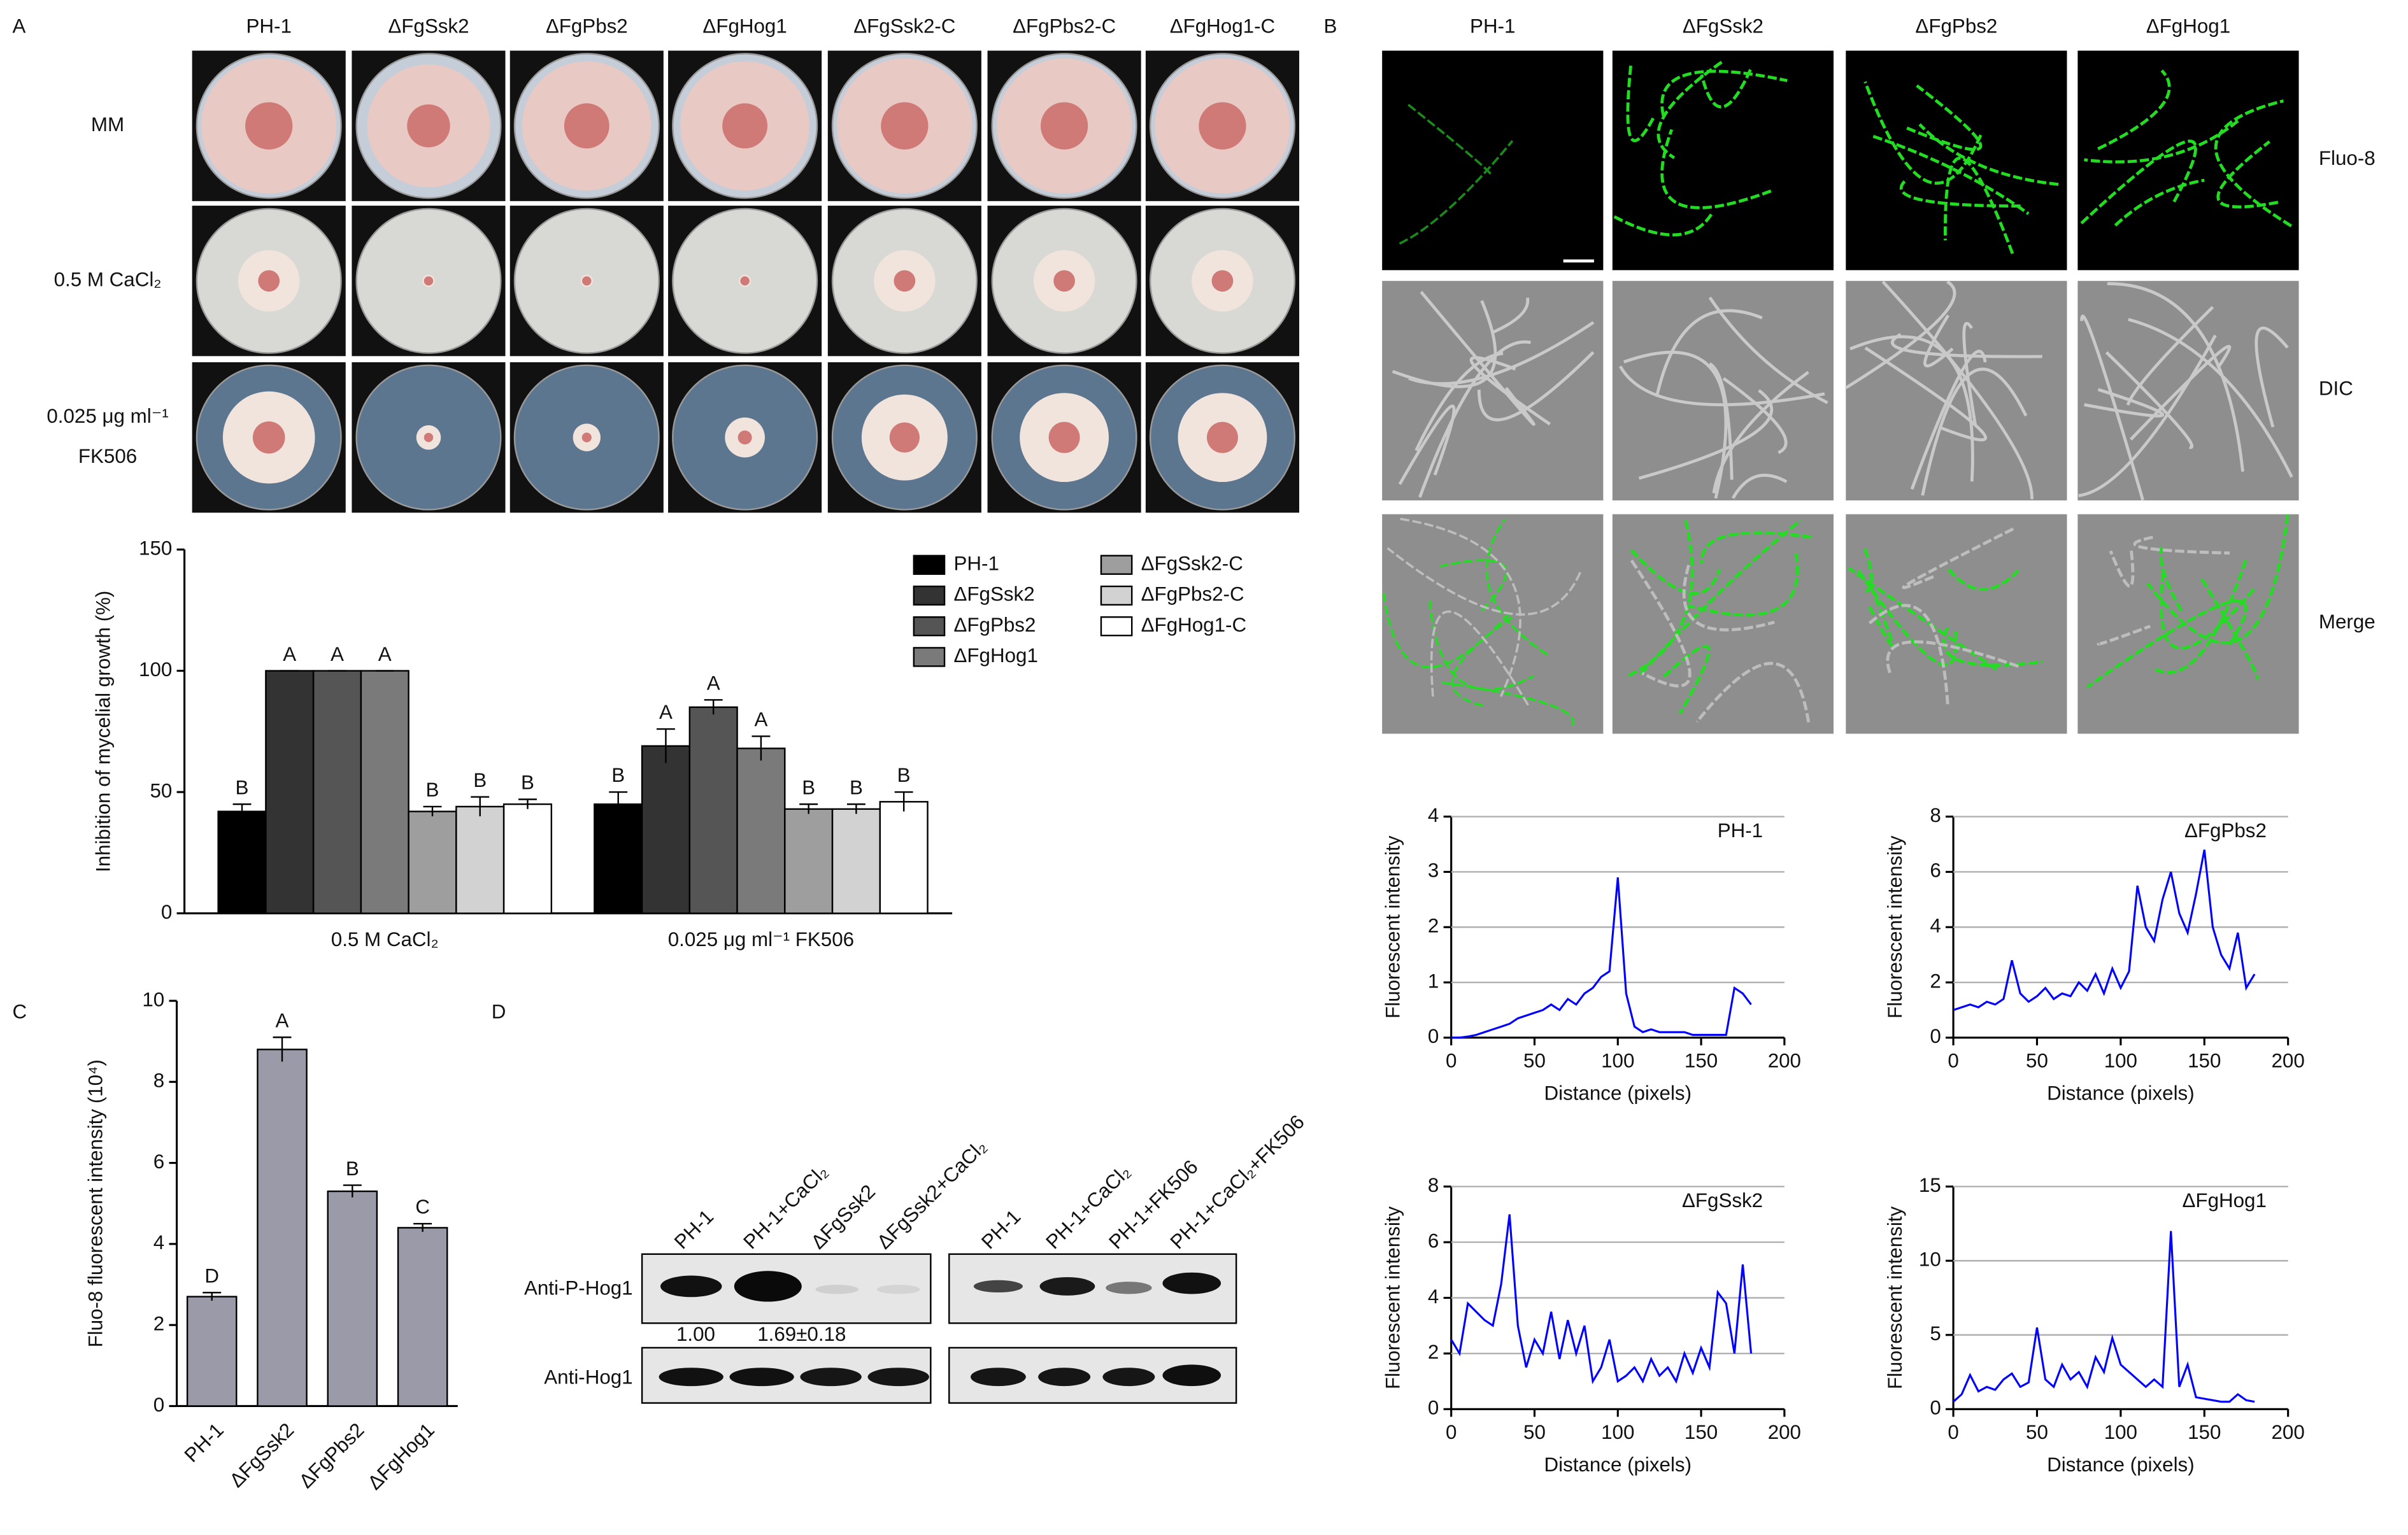 The height and width of the screenshot is (1535, 2408). I want to click on panel-label: D, so click(499, 1012).